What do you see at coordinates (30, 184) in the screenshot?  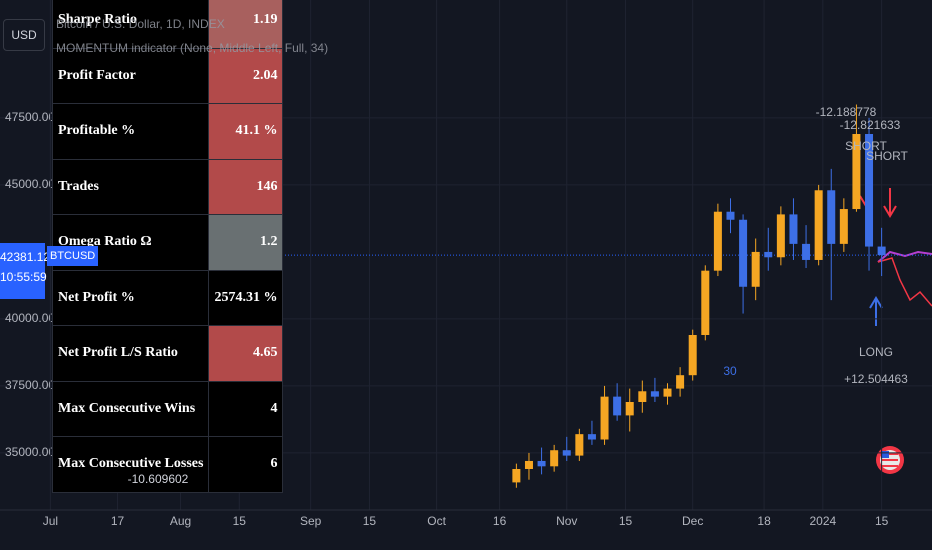 I see `y-tick-label: 45000.00` at bounding box center [30, 184].